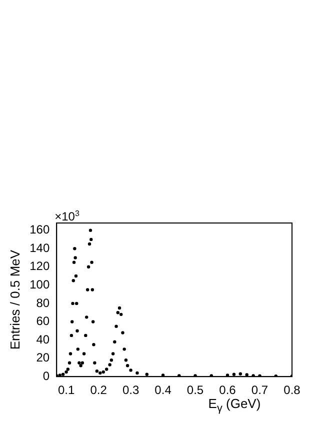  Describe the element at coordinates (234, 405) in the screenshot. I see `x-axis-title: E$_{γ}$ (GeV)` at that location.